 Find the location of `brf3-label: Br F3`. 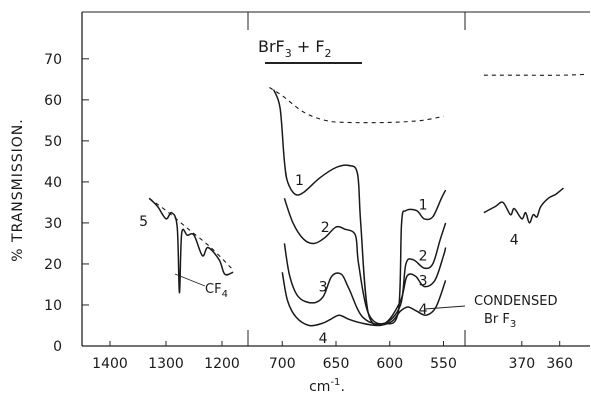

brf3-label: Br F3 is located at coordinates (500, 321).